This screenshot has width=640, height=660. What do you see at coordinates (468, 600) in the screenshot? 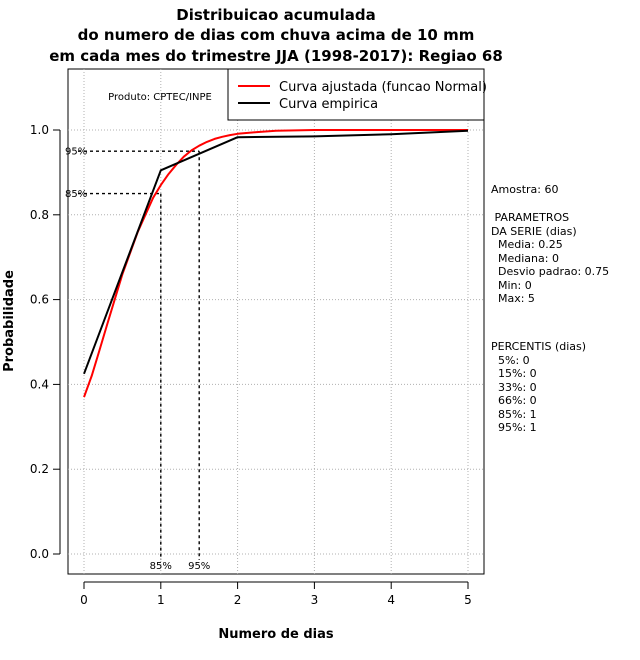
I see `x-tick-label-5: 5` at bounding box center [468, 600].